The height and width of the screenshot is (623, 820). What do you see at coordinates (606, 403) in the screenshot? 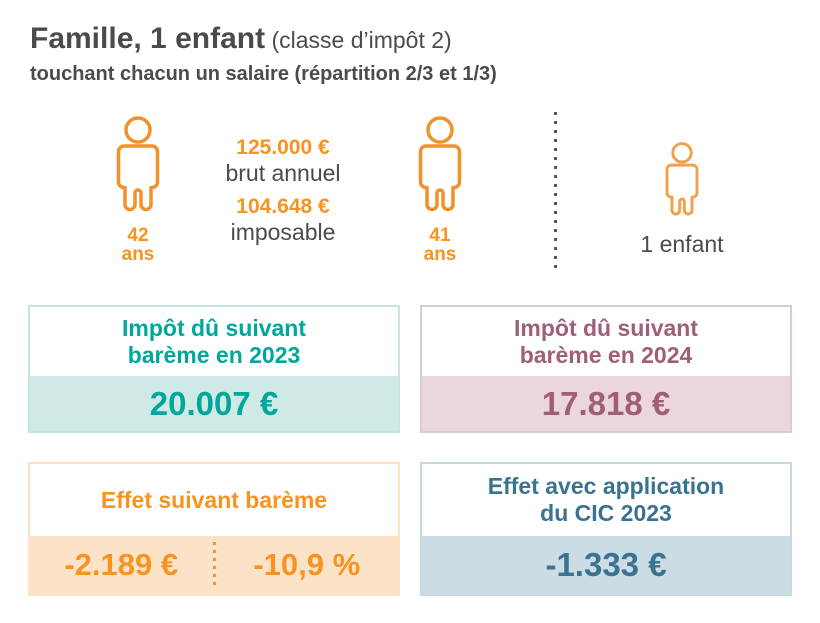
I see `card-tax-2024-value: 17.818 €` at bounding box center [606, 403].